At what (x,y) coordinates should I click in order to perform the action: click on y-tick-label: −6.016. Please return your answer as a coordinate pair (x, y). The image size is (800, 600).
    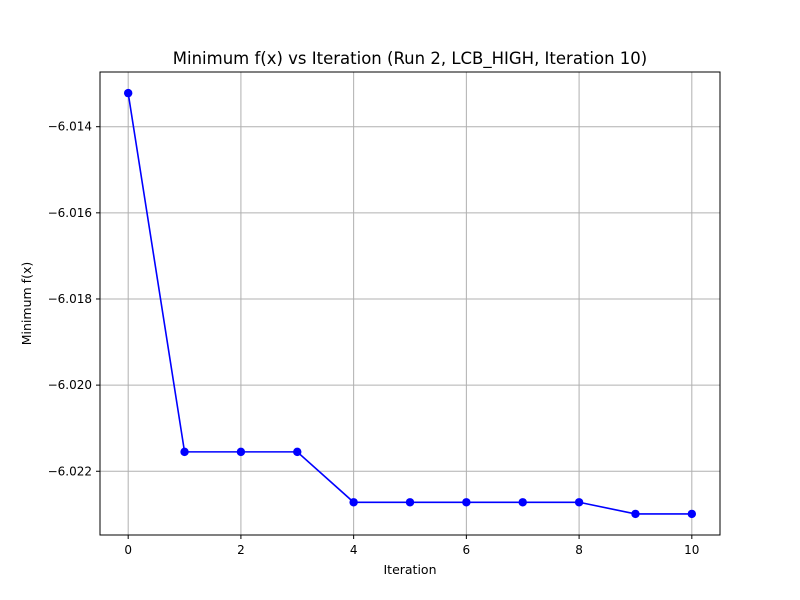
    Looking at the image, I should click on (70, 213).